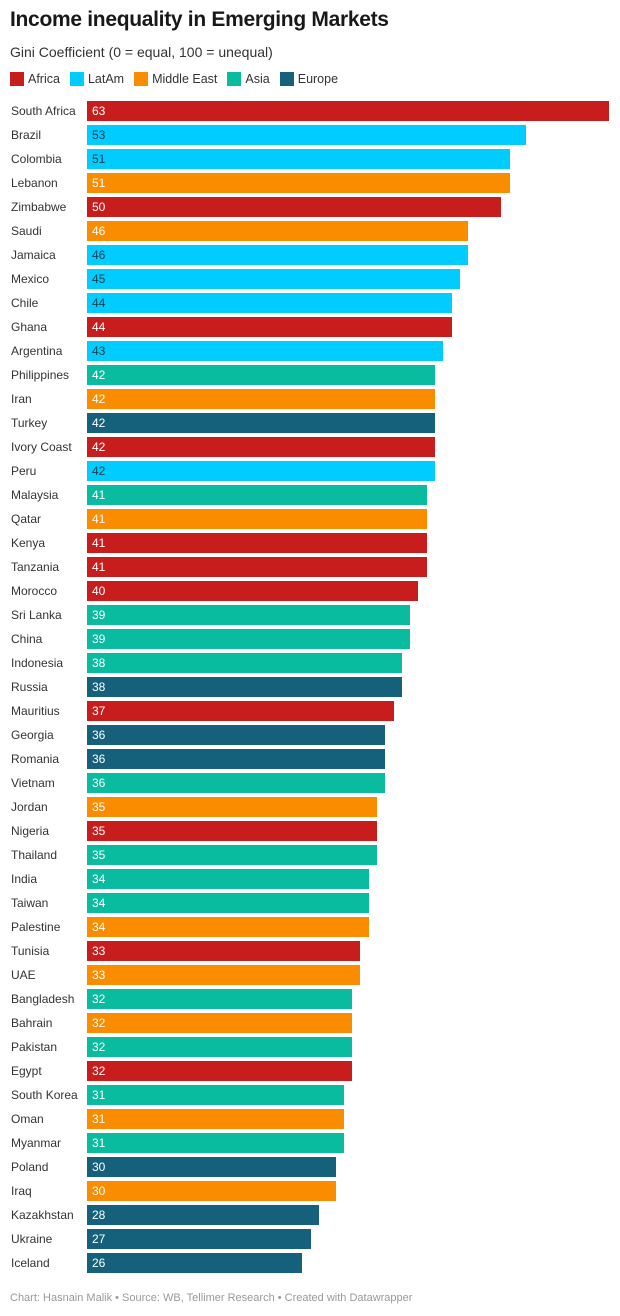  What do you see at coordinates (44, 1095) in the screenshot?
I see `category-label: South Korea` at bounding box center [44, 1095].